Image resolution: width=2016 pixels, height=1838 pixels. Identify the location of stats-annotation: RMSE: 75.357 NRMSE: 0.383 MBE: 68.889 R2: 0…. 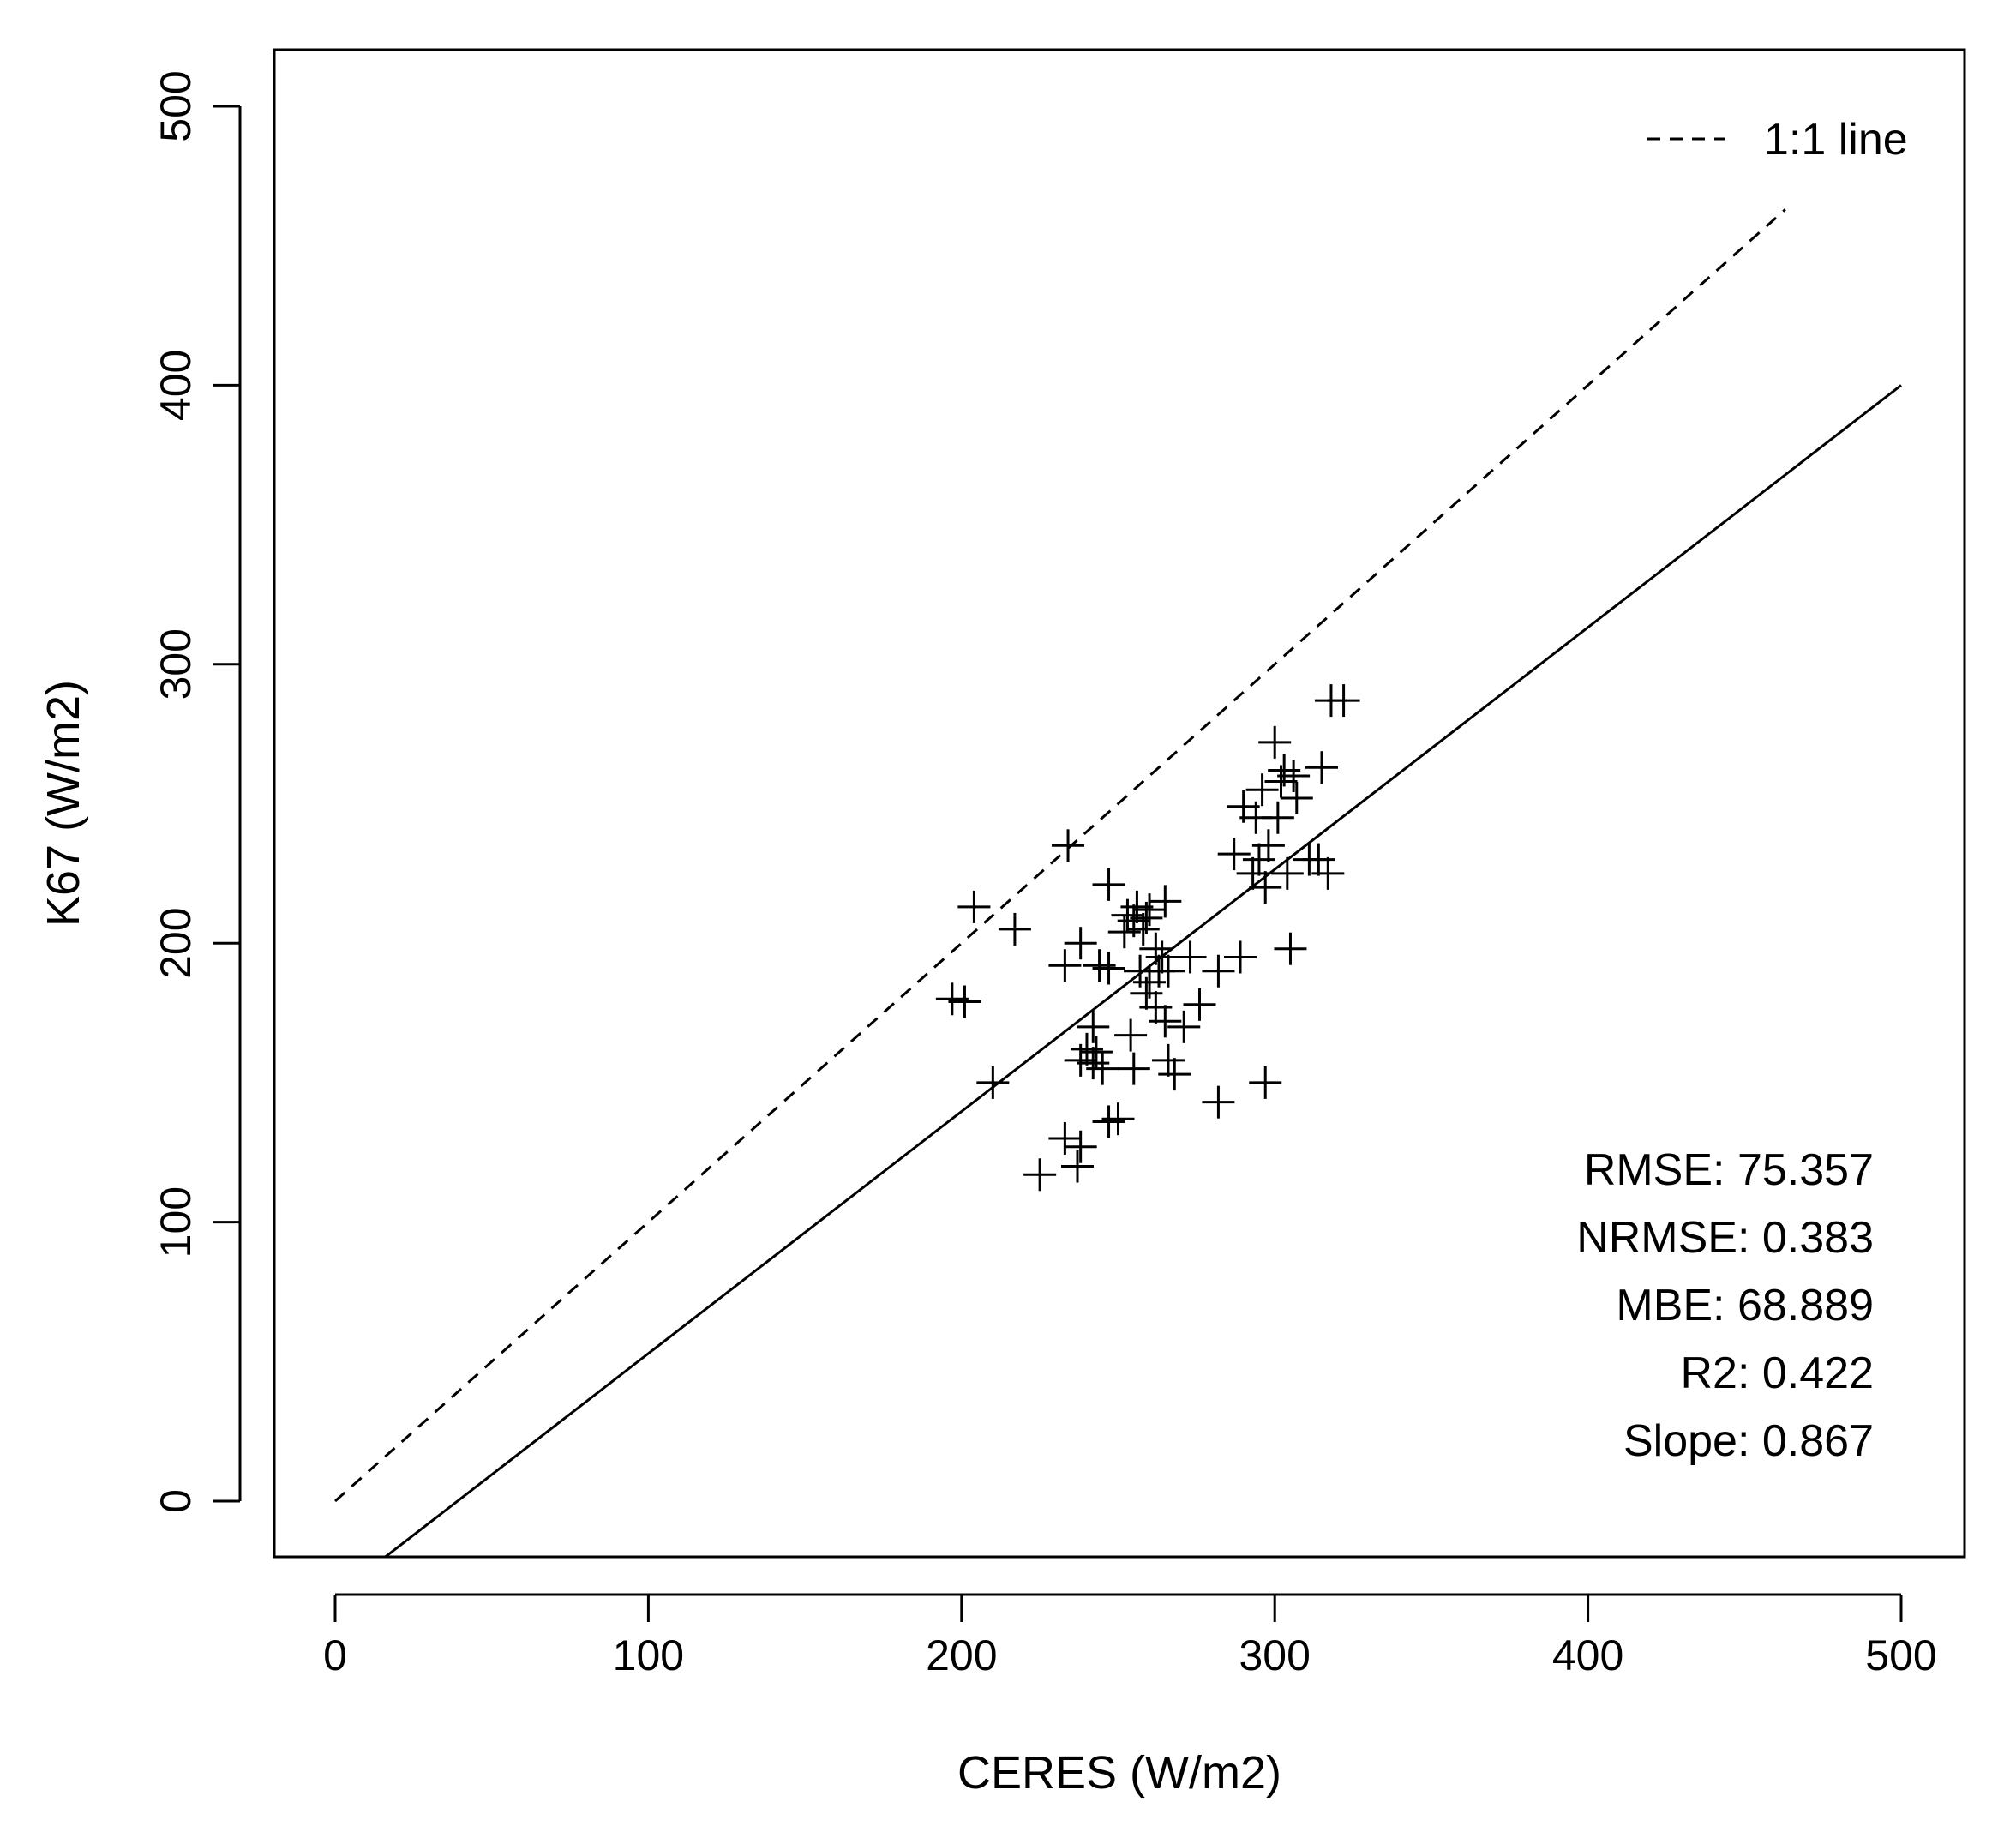
(1725, 1305).